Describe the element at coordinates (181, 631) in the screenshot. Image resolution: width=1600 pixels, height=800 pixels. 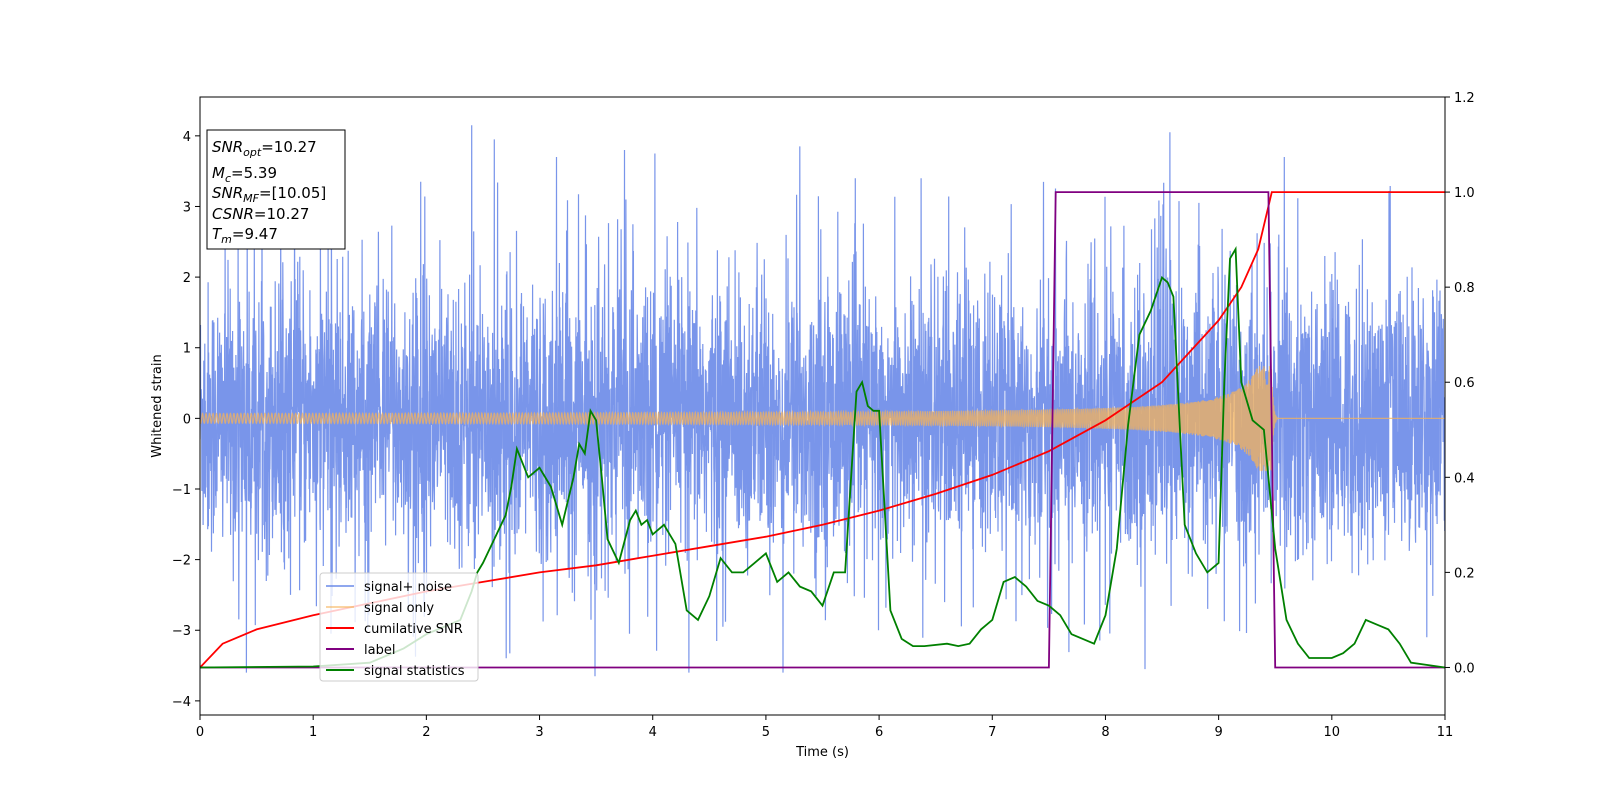
I see `y-tick-label-left: −3` at that location.